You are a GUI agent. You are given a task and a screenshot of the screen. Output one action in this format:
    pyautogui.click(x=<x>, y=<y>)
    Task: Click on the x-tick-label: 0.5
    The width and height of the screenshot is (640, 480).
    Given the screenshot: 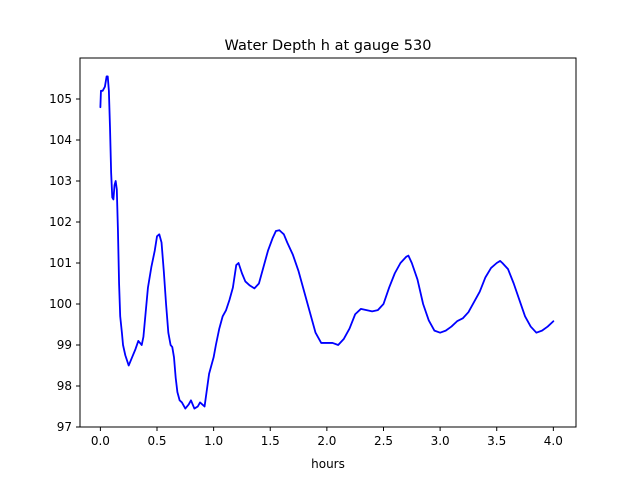 What is the action you would take?
    pyautogui.click(x=156, y=441)
    